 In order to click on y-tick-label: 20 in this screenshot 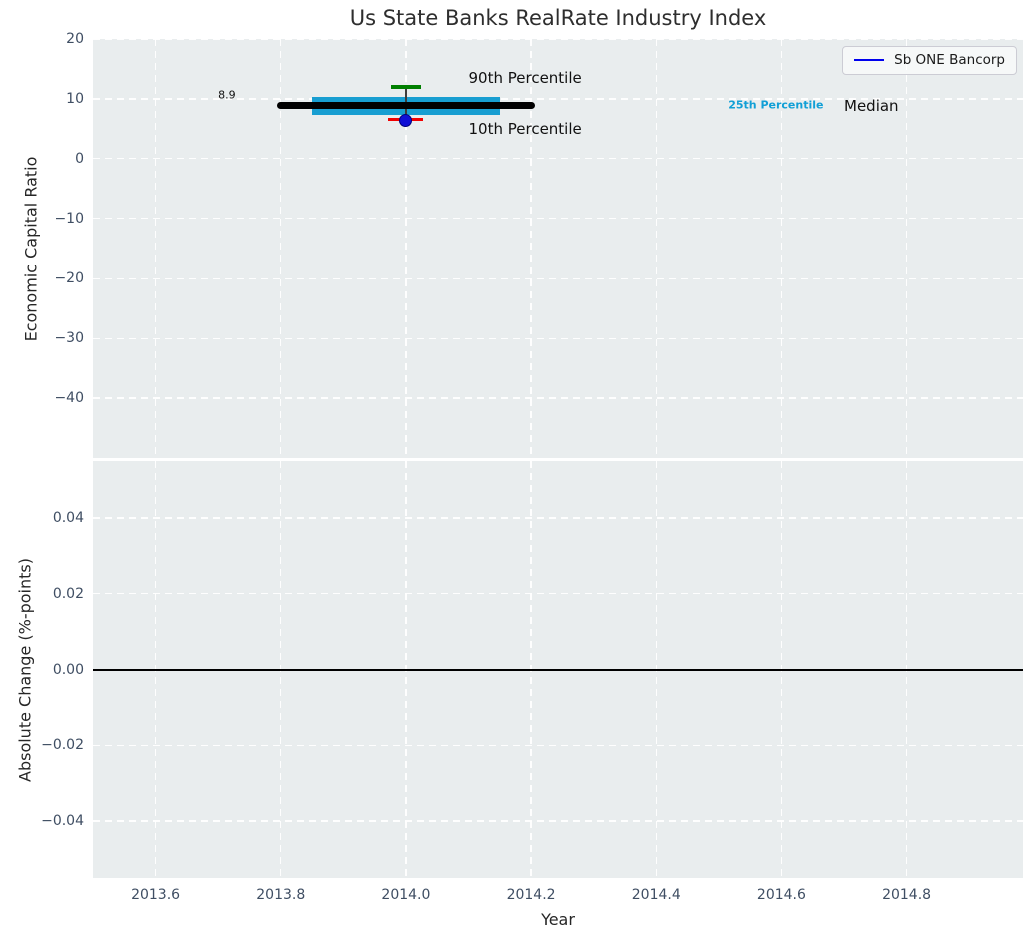, I will do `click(75, 39)`.